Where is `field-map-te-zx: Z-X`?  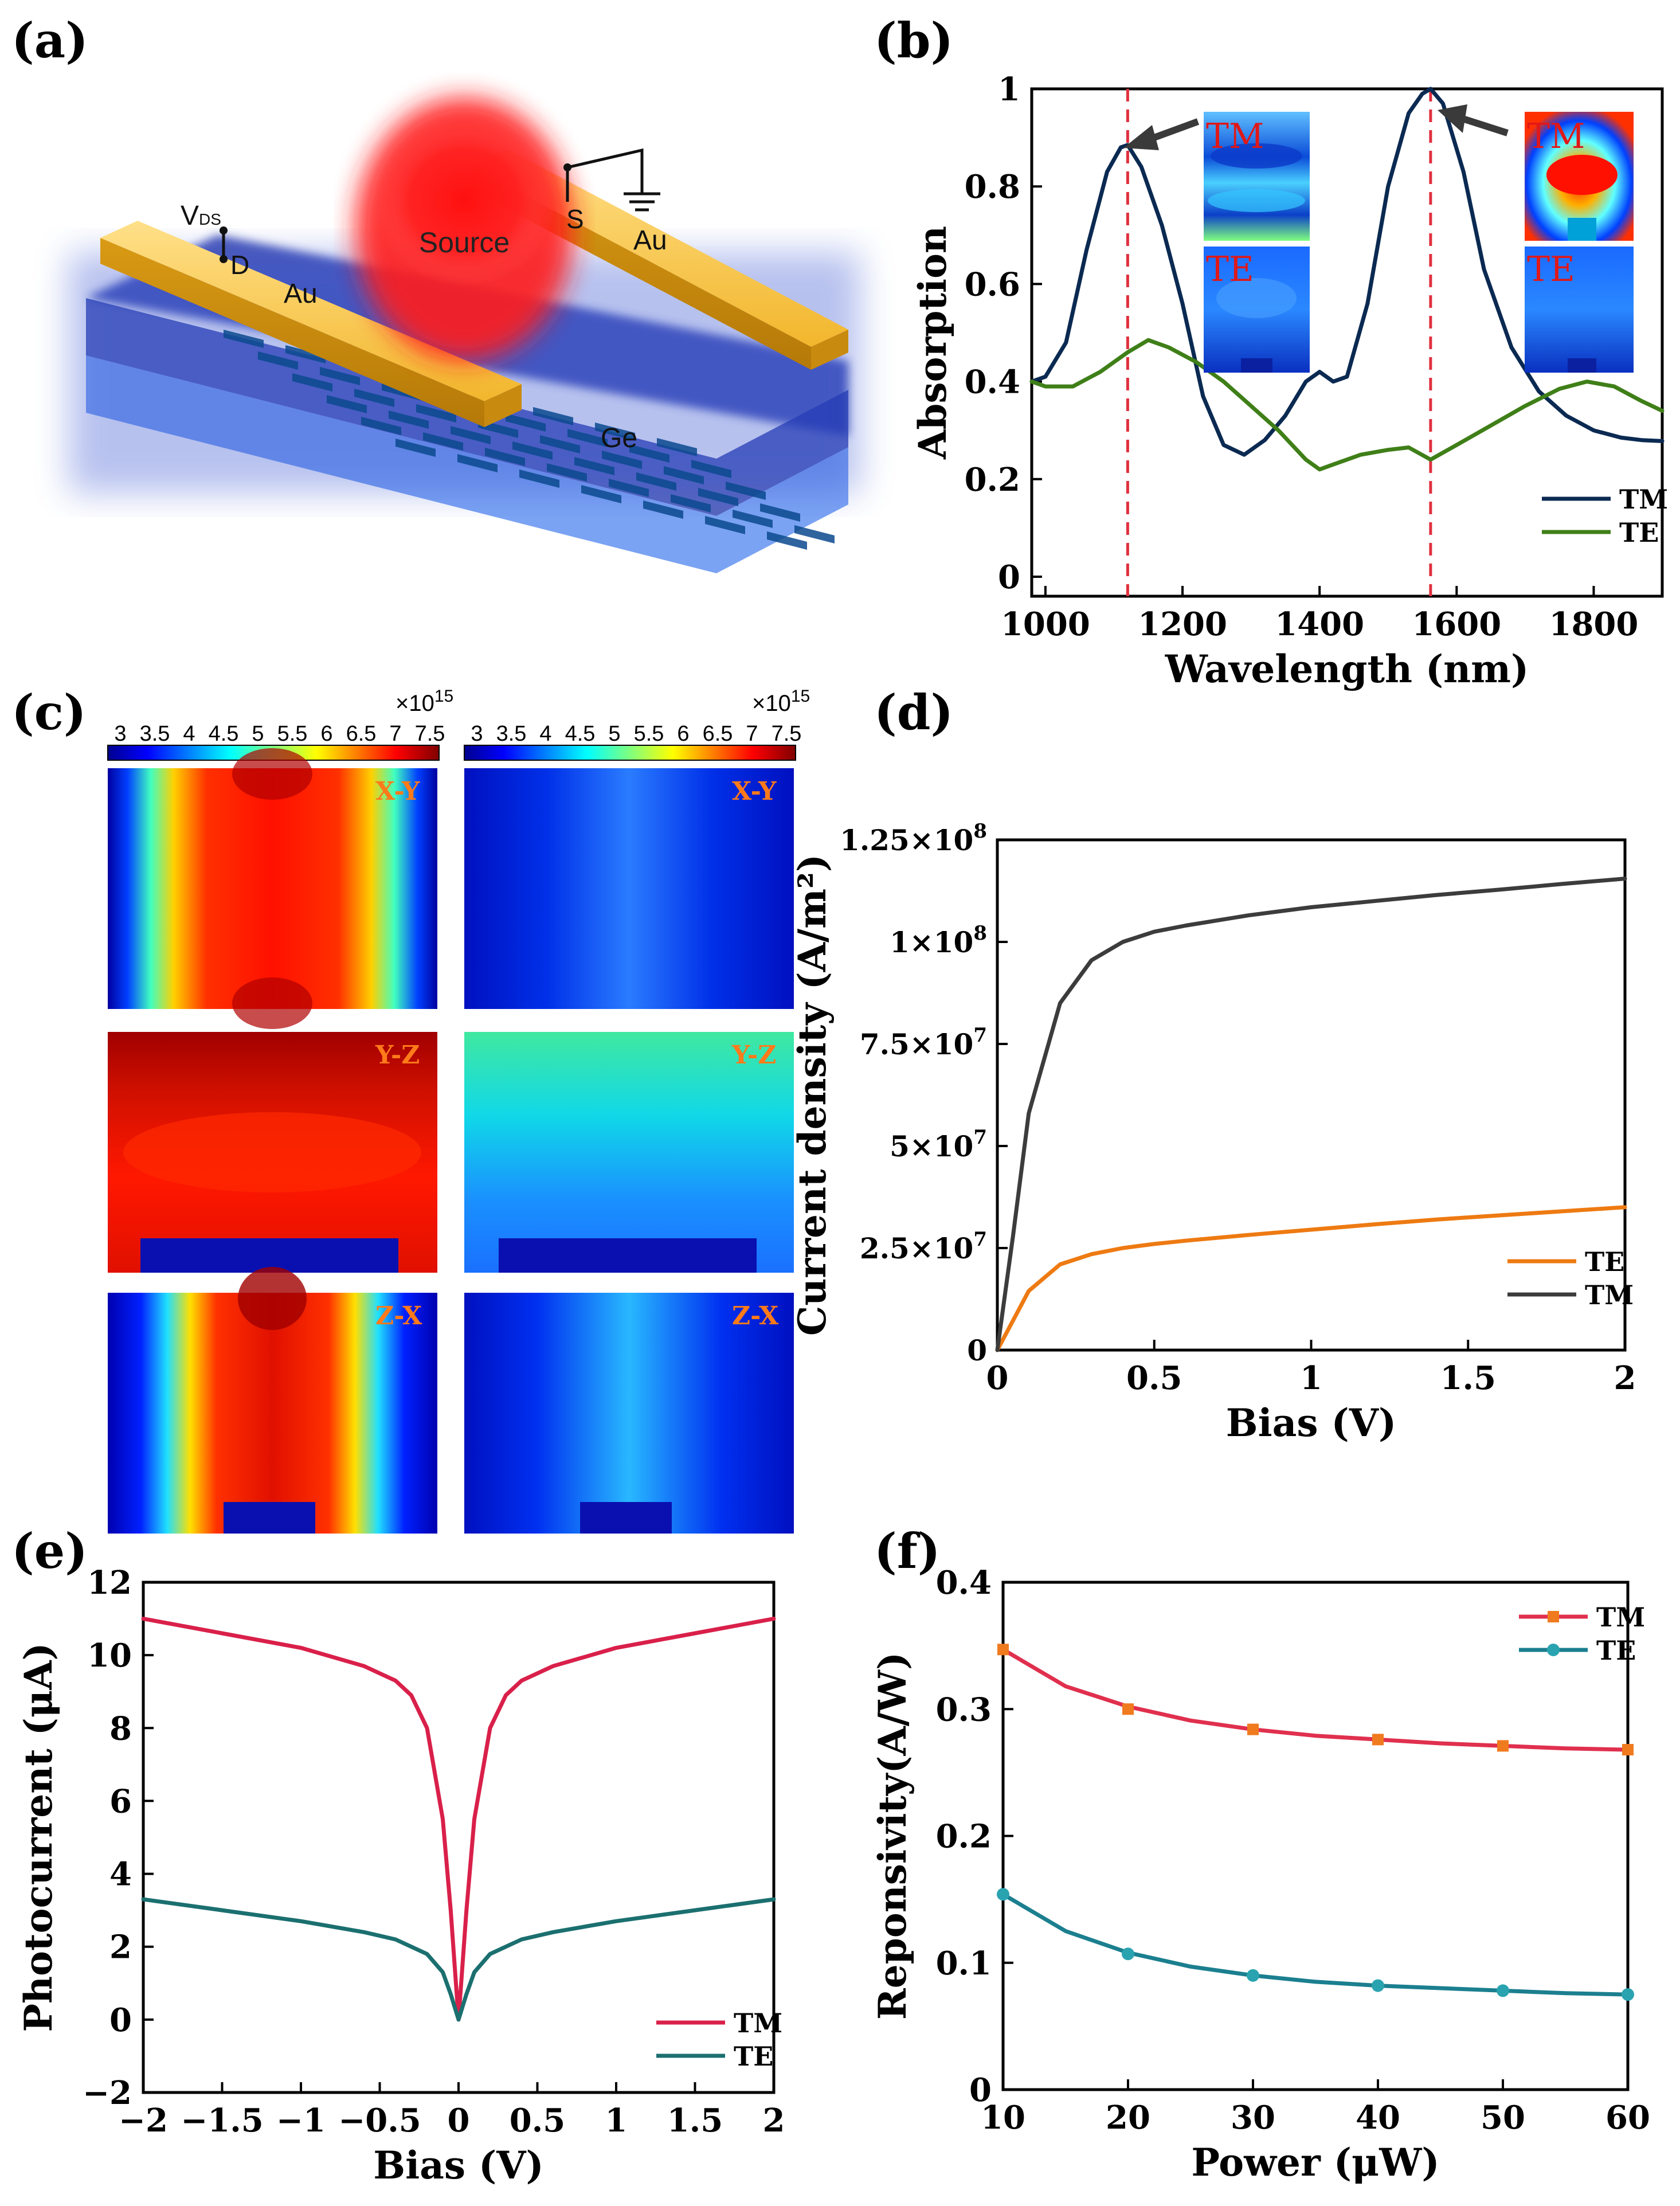 field-map-te-zx: Z-X is located at coordinates (629, 1413).